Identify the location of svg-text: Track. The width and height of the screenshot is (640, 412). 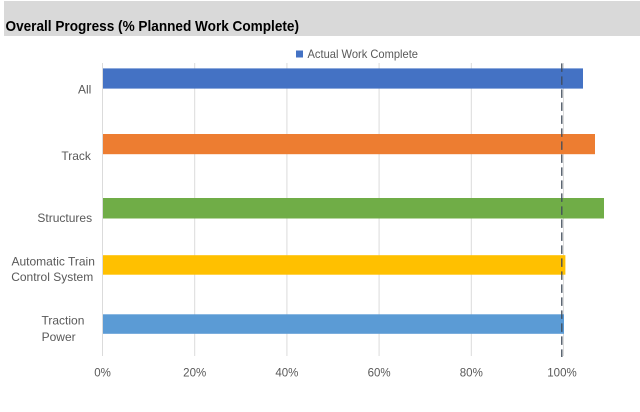
(76, 156).